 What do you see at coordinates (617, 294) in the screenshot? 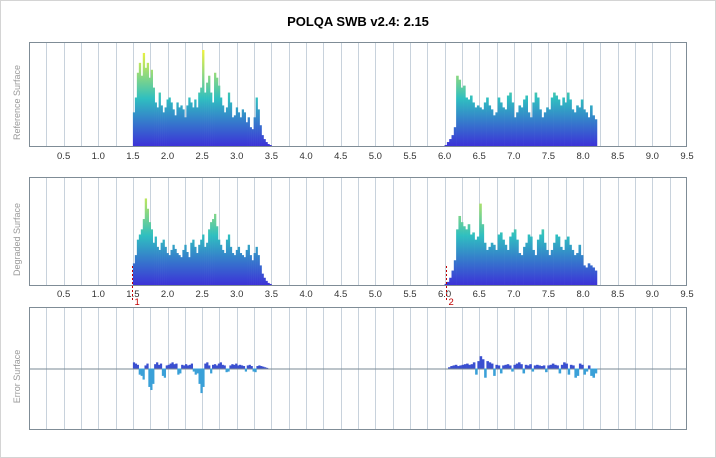
I see `x-tick-label: 8.5` at bounding box center [617, 294].